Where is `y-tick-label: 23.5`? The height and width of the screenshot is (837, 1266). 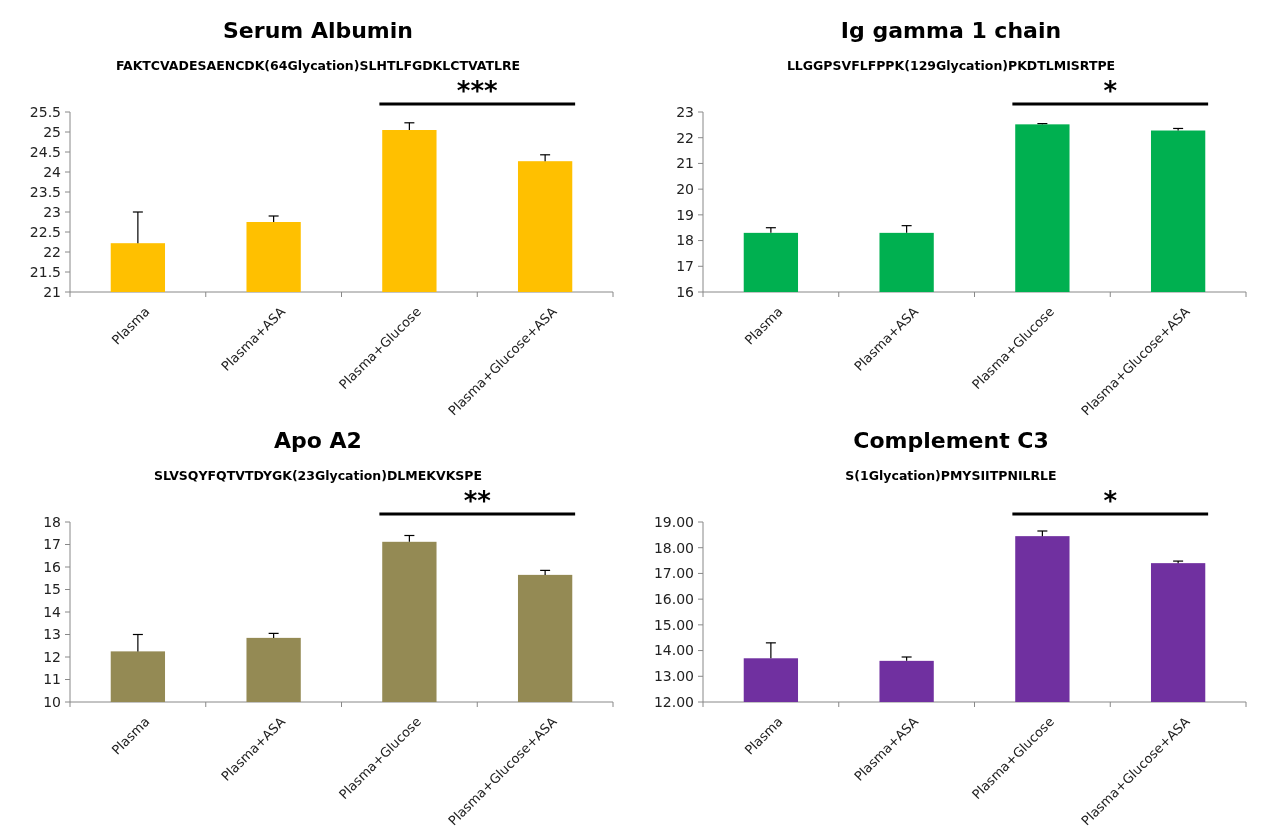
y-tick-label: 23.5 is located at coordinates (45, 191).